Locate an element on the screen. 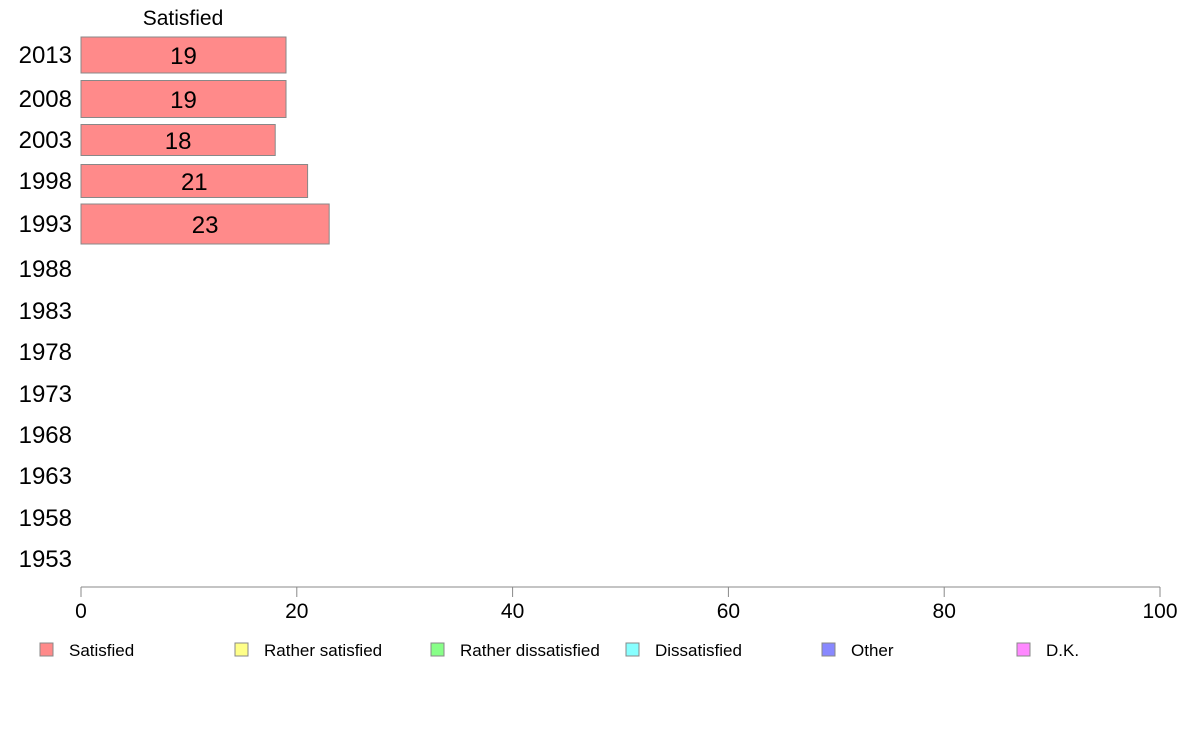  y-tick-label-1993: 1993 is located at coordinates (45, 224).